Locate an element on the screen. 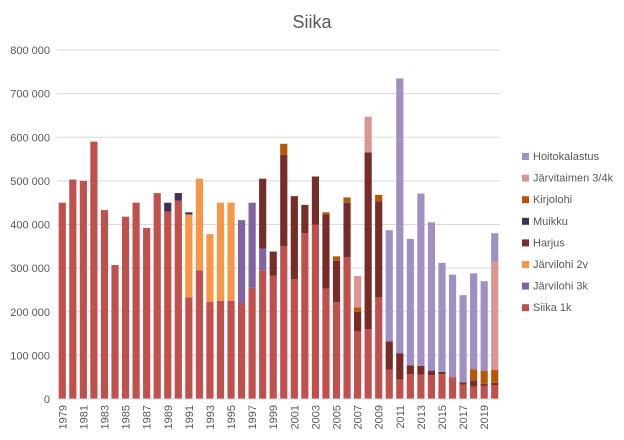 The width and height of the screenshot is (624, 440). y-tick-label: 600 000 is located at coordinates (30, 138).